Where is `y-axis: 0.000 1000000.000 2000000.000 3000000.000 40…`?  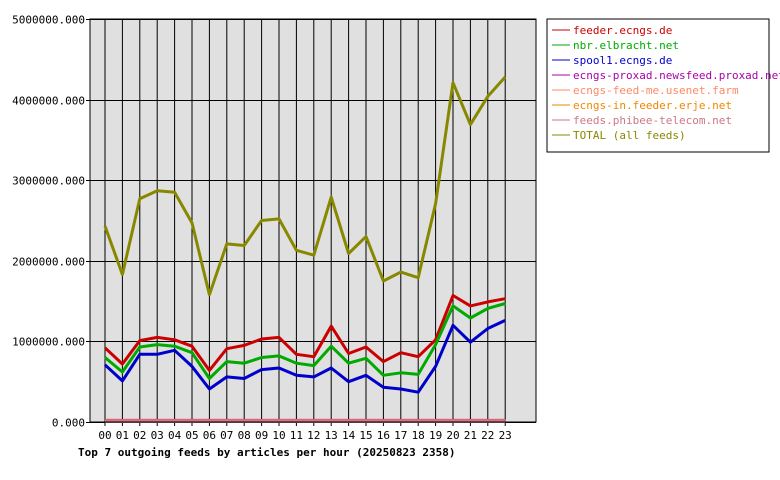 y-axis: 0.000 1000000.000 2000000.000 3000000.000 40… is located at coordinates (51, 222).